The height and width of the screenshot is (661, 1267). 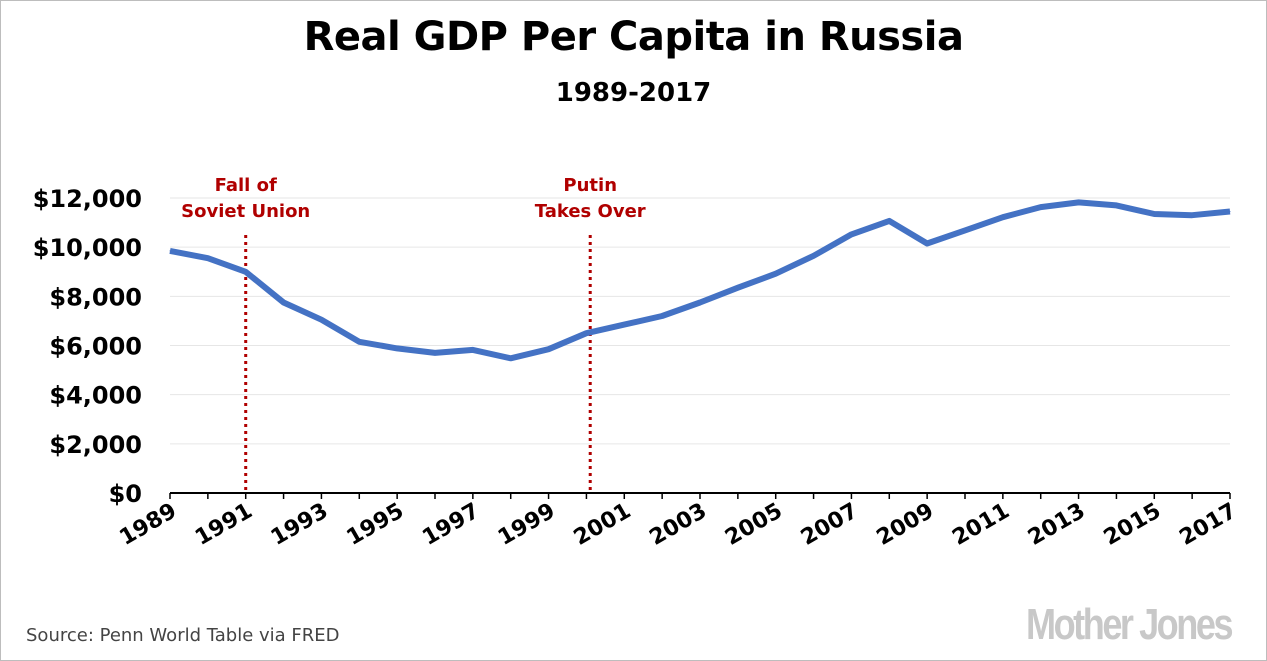 I want to click on annotation-label: Putin, so click(x=590, y=185).